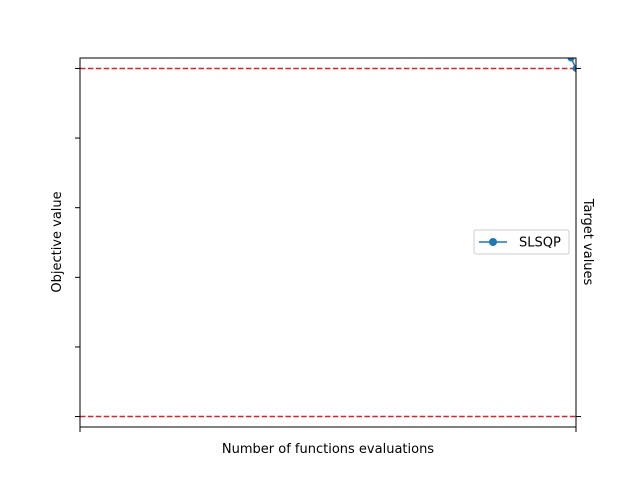 The image size is (640, 480). I want to click on legend-label-slsqp: SLSQP, so click(540, 243).